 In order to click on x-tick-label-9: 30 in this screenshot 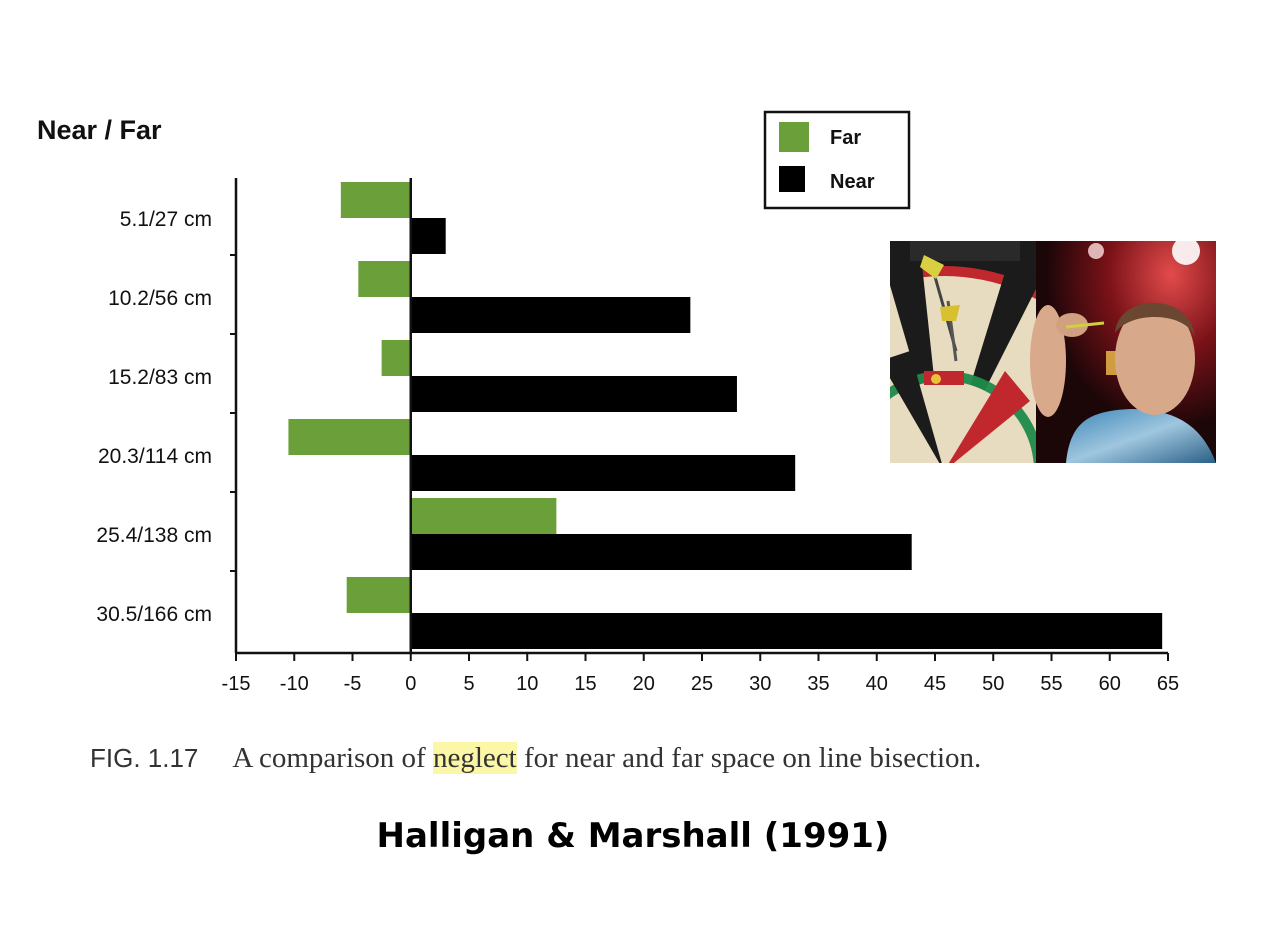, I will do `click(760, 684)`.